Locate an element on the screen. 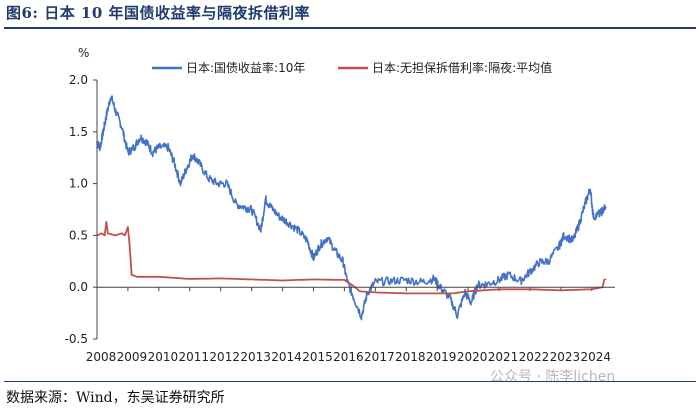  x-tick-label: 2013 is located at coordinates (255, 357).